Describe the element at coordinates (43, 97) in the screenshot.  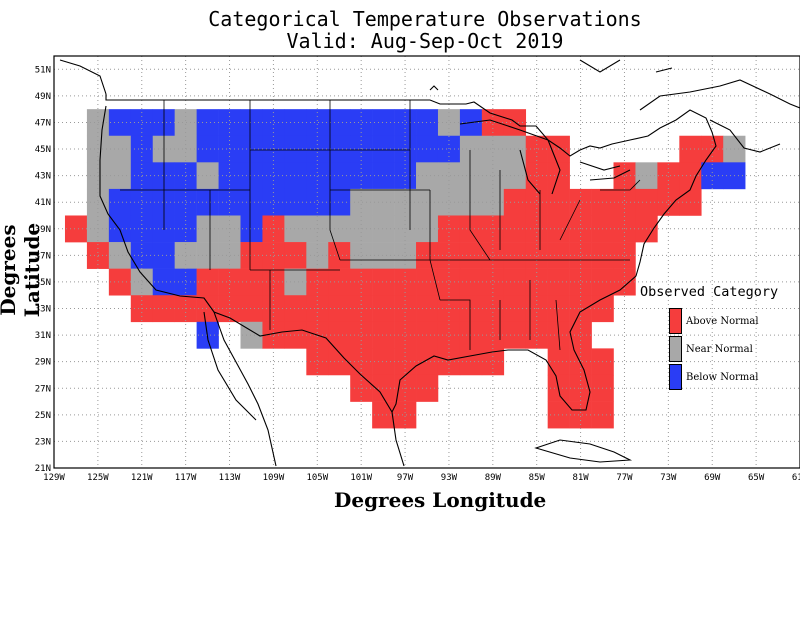
I see `y-tick-label: 49N` at that location.